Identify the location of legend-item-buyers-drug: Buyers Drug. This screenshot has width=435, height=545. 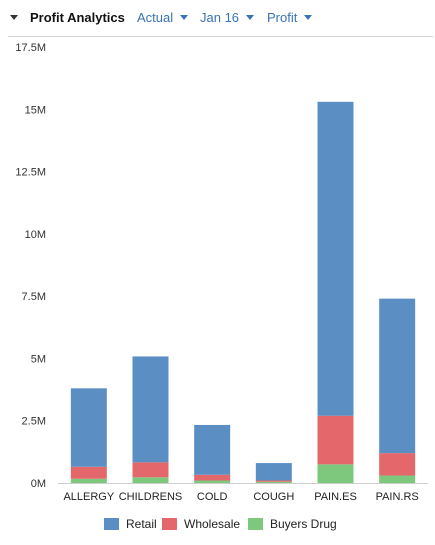
(292, 524).